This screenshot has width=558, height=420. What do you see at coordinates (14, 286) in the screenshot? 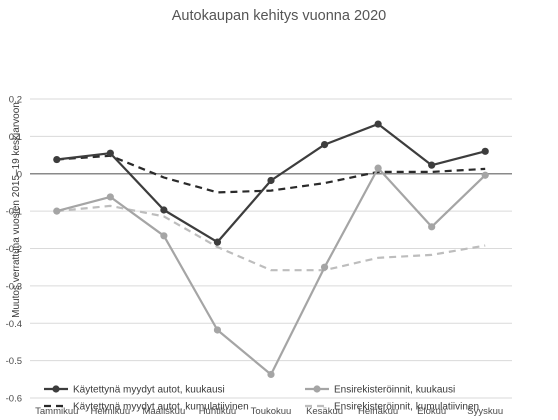
I see `y-tick-label: -0.3` at bounding box center [14, 286].